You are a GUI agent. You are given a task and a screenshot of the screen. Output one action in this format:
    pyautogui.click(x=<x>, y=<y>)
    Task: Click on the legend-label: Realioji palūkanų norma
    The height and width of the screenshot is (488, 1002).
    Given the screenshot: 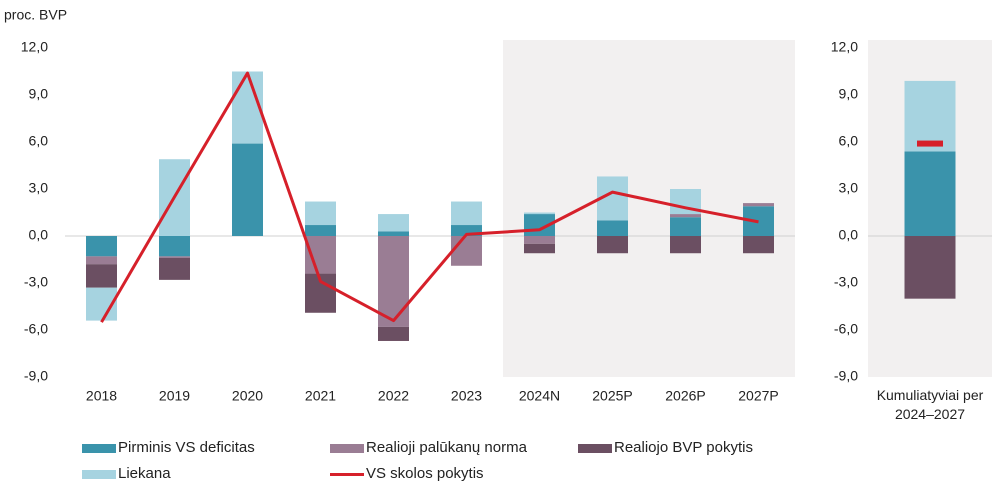 What is the action you would take?
    pyautogui.click(x=446, y=447)
    